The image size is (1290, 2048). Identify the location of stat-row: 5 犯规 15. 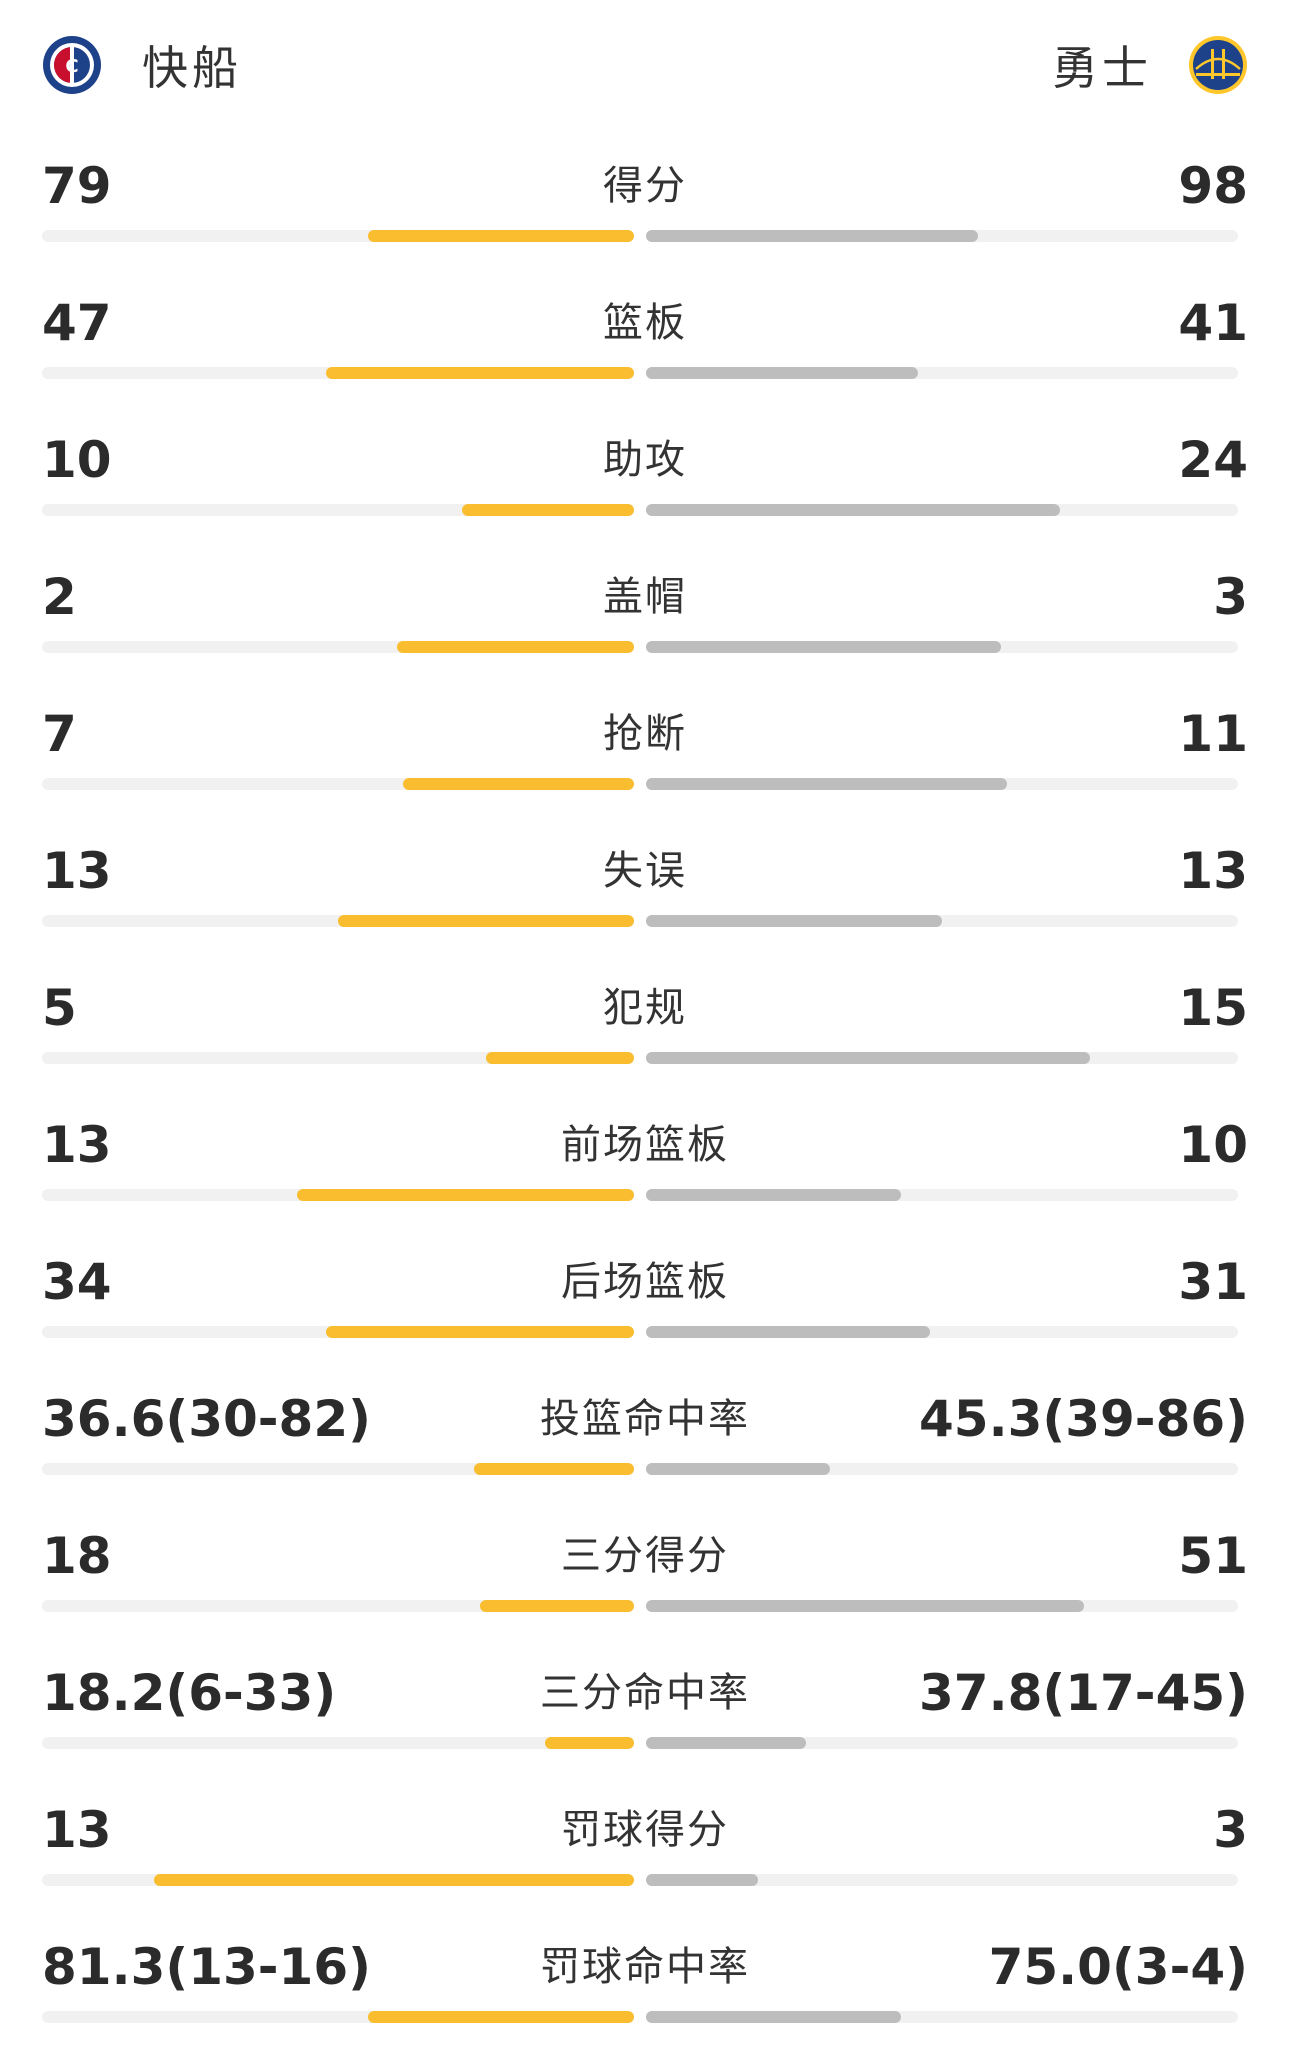
(645, 1020).